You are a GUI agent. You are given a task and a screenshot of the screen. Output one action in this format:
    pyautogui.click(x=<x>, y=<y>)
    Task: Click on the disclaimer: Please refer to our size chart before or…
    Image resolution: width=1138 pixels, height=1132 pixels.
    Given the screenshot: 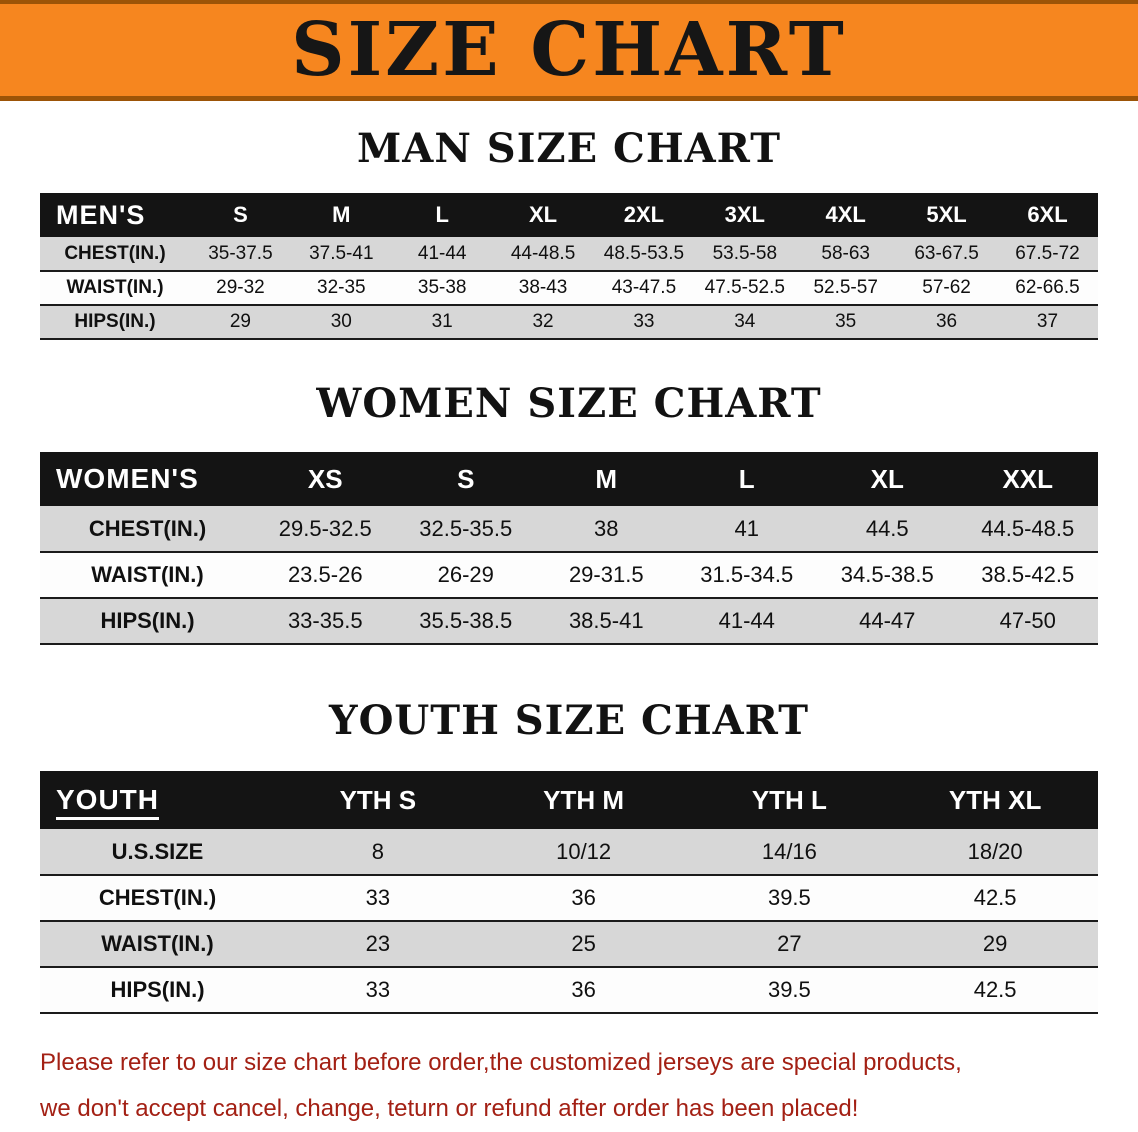 What is the action you would take?
    pyautogui.click(x=569, y=1086)
    